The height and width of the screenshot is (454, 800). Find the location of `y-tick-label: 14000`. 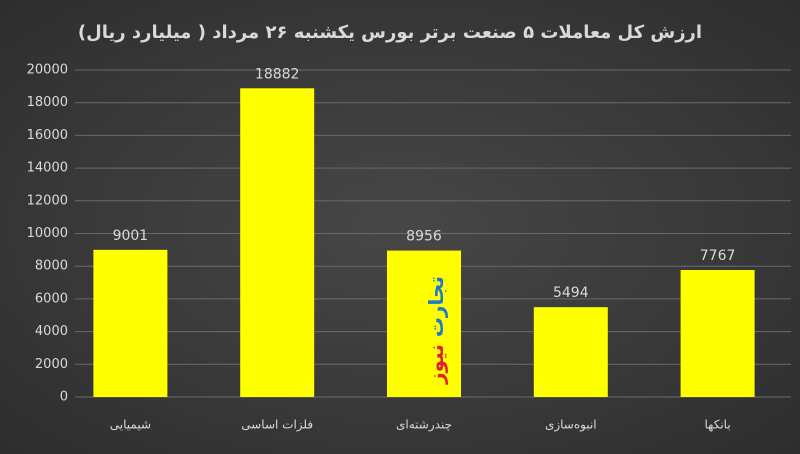

y-tick-label: 14000 is located at coordinates (47, 168).